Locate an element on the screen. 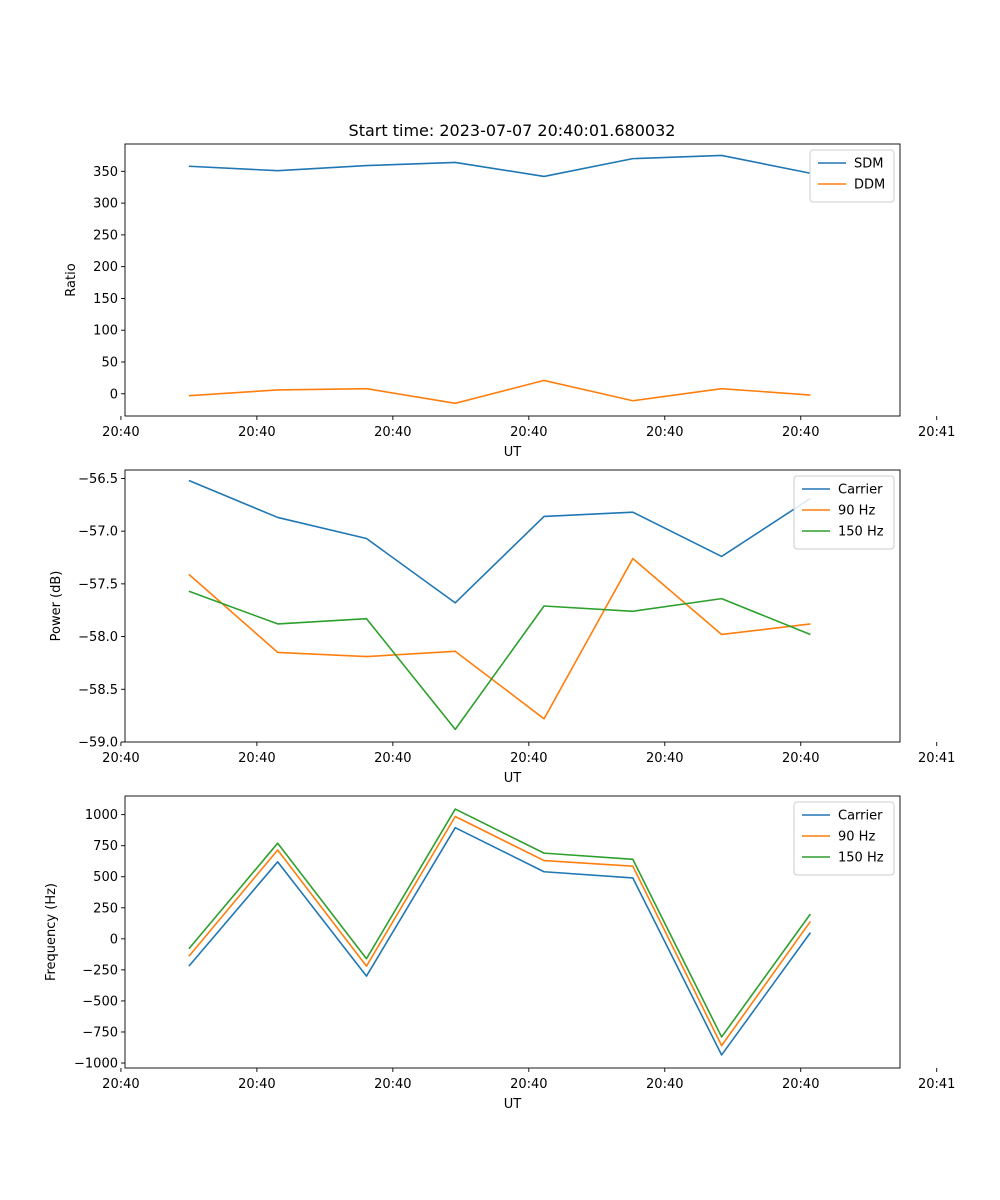  ratio-y-tick-label: 100 is located at coordinates (105, 331).